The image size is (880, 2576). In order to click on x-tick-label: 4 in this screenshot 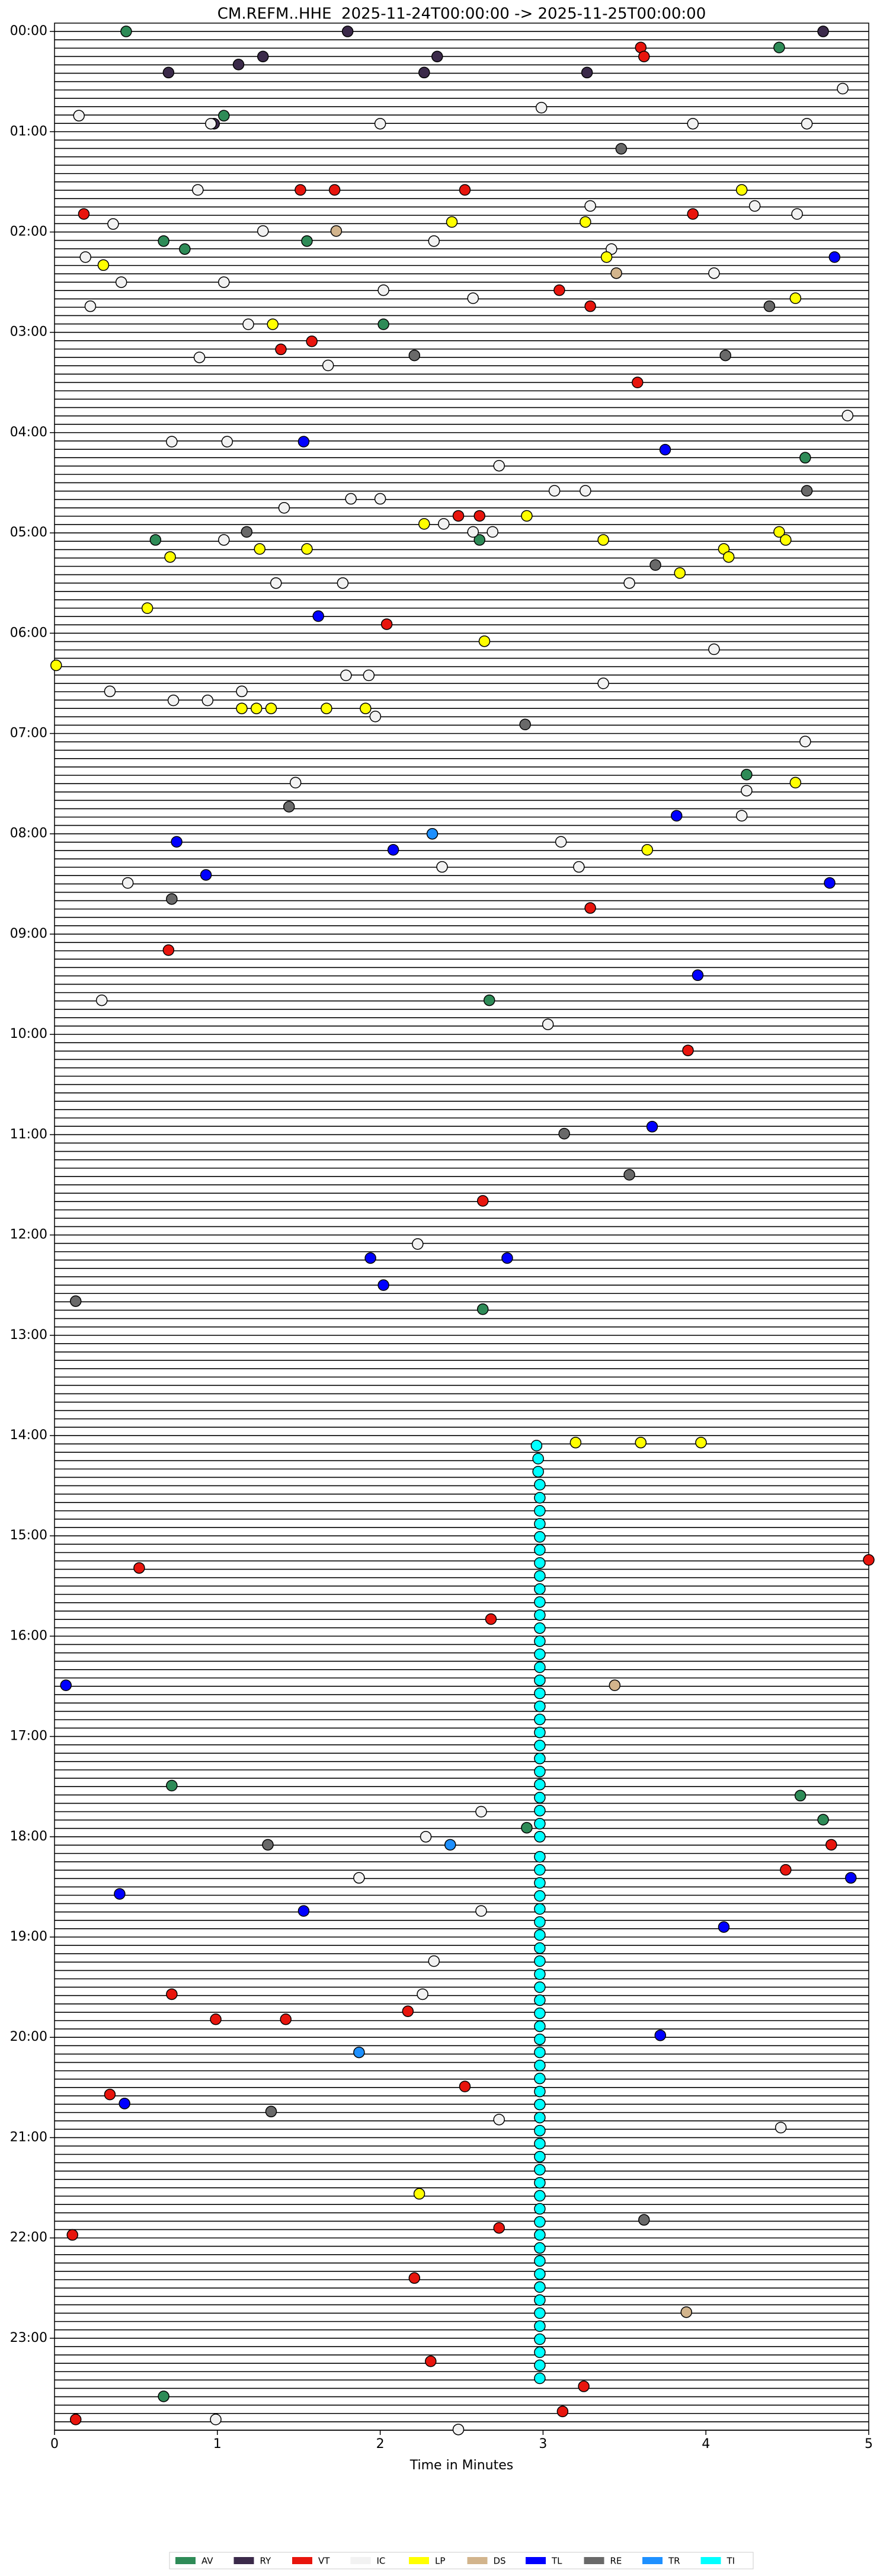, I will do `click(706, 2444)`.